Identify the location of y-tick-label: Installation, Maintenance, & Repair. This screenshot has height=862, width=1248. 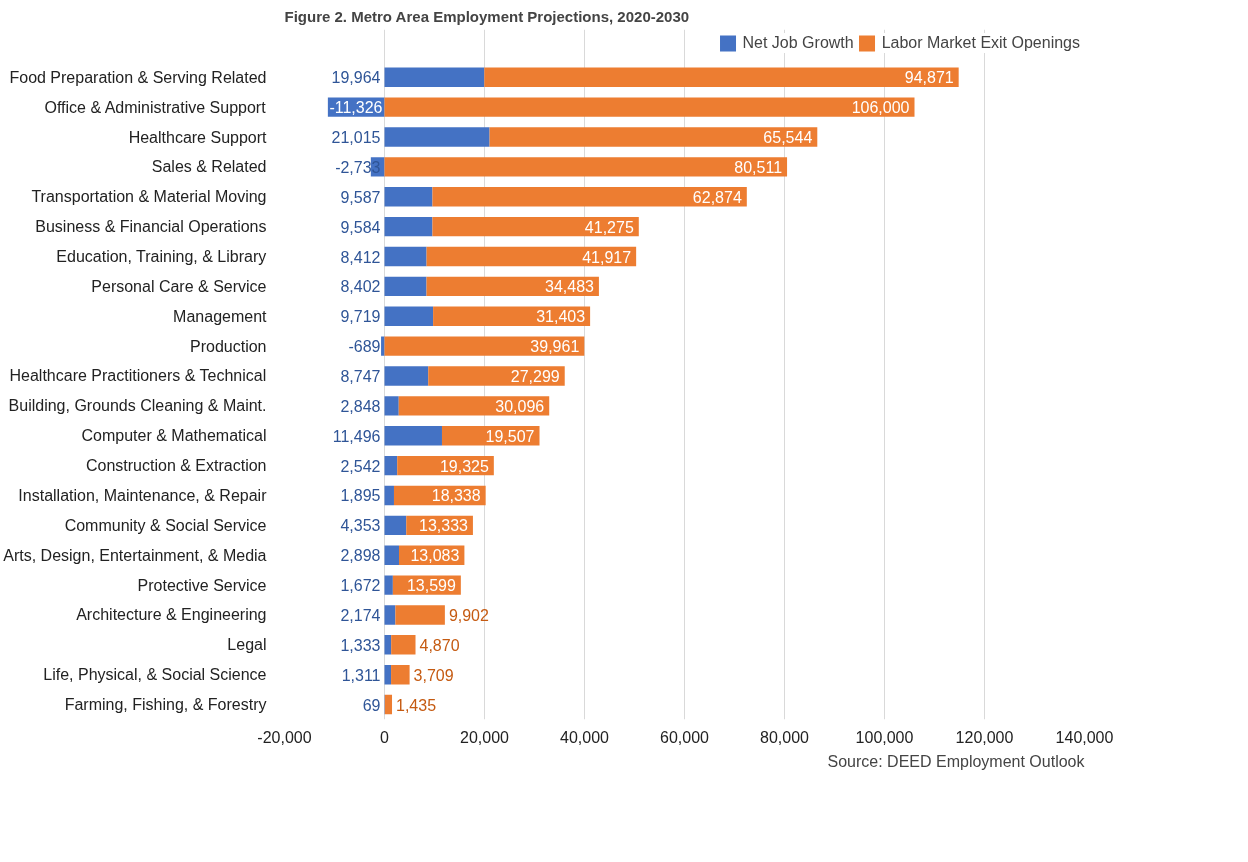
(143, 495).